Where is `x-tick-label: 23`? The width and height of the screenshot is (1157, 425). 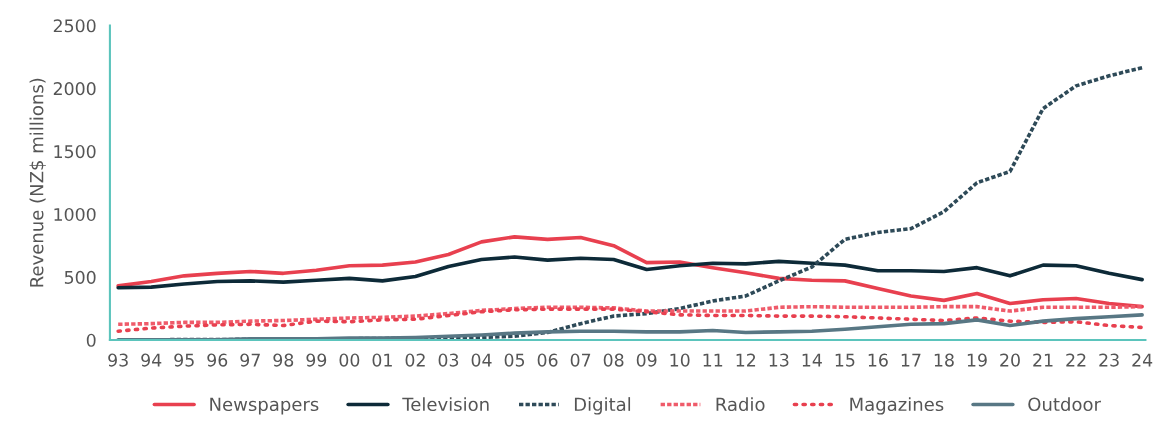 x-tick-label: 23 is located at coordinates (1109, 360).